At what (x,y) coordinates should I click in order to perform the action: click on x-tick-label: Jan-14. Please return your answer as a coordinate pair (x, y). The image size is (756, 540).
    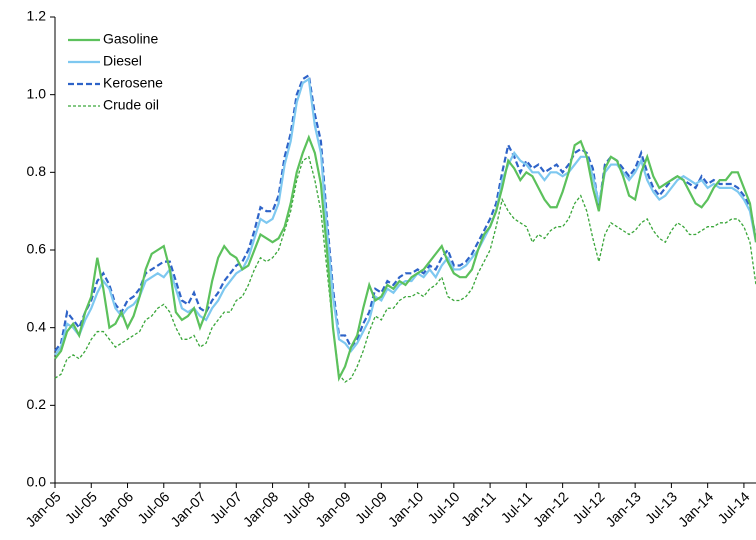
    Looking at the image, I should click on (696, 509).